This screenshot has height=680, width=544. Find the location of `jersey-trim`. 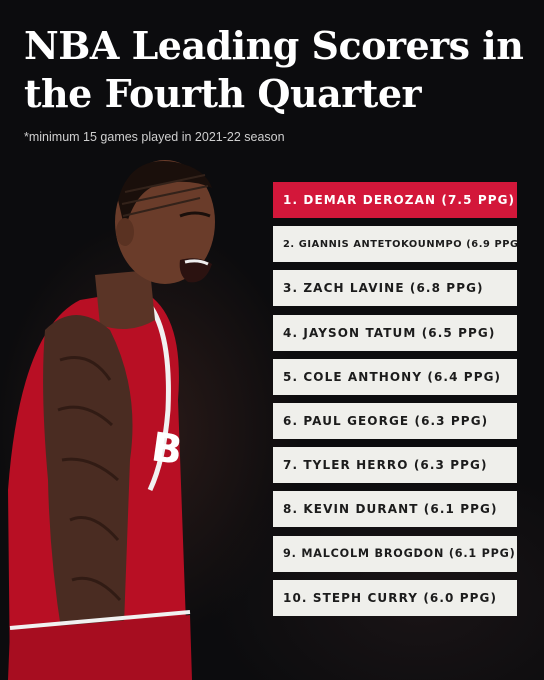

jersey-trim is located at coordinates (154, 392).